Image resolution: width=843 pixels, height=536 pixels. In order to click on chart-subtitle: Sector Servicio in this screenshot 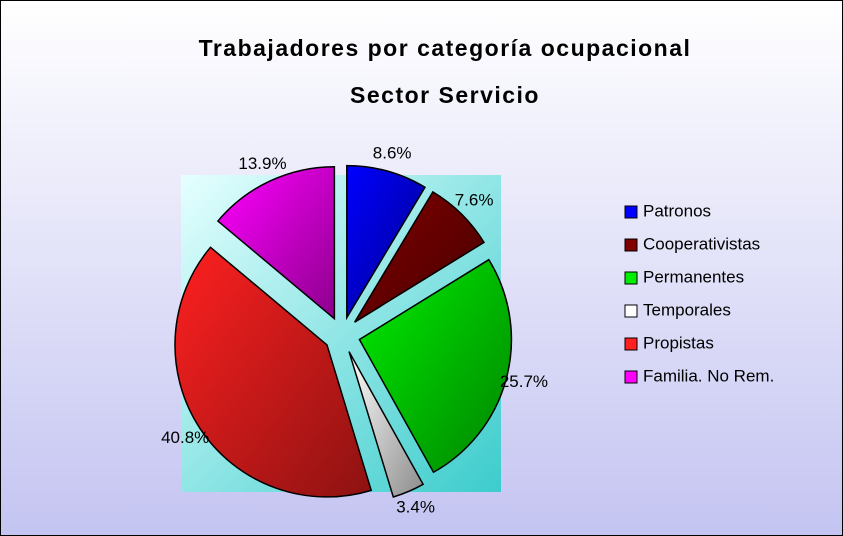, I will do `click(445, 95)`.